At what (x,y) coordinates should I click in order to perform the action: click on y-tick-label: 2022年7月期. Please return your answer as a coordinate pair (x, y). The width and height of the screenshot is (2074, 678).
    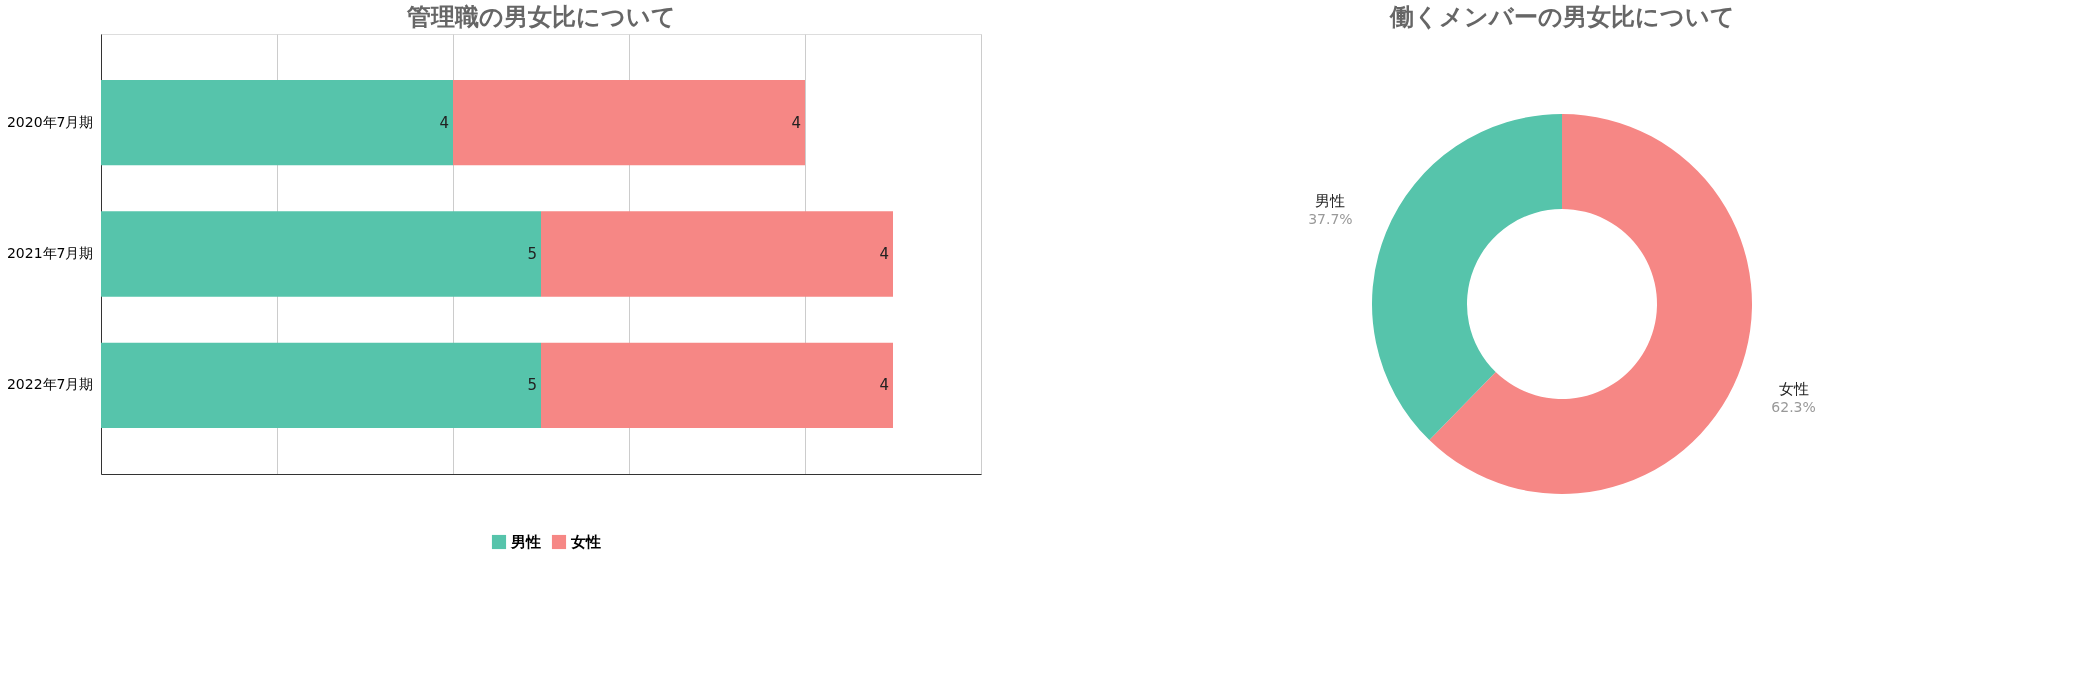
    Looking at the image, I should click on (50, 384).